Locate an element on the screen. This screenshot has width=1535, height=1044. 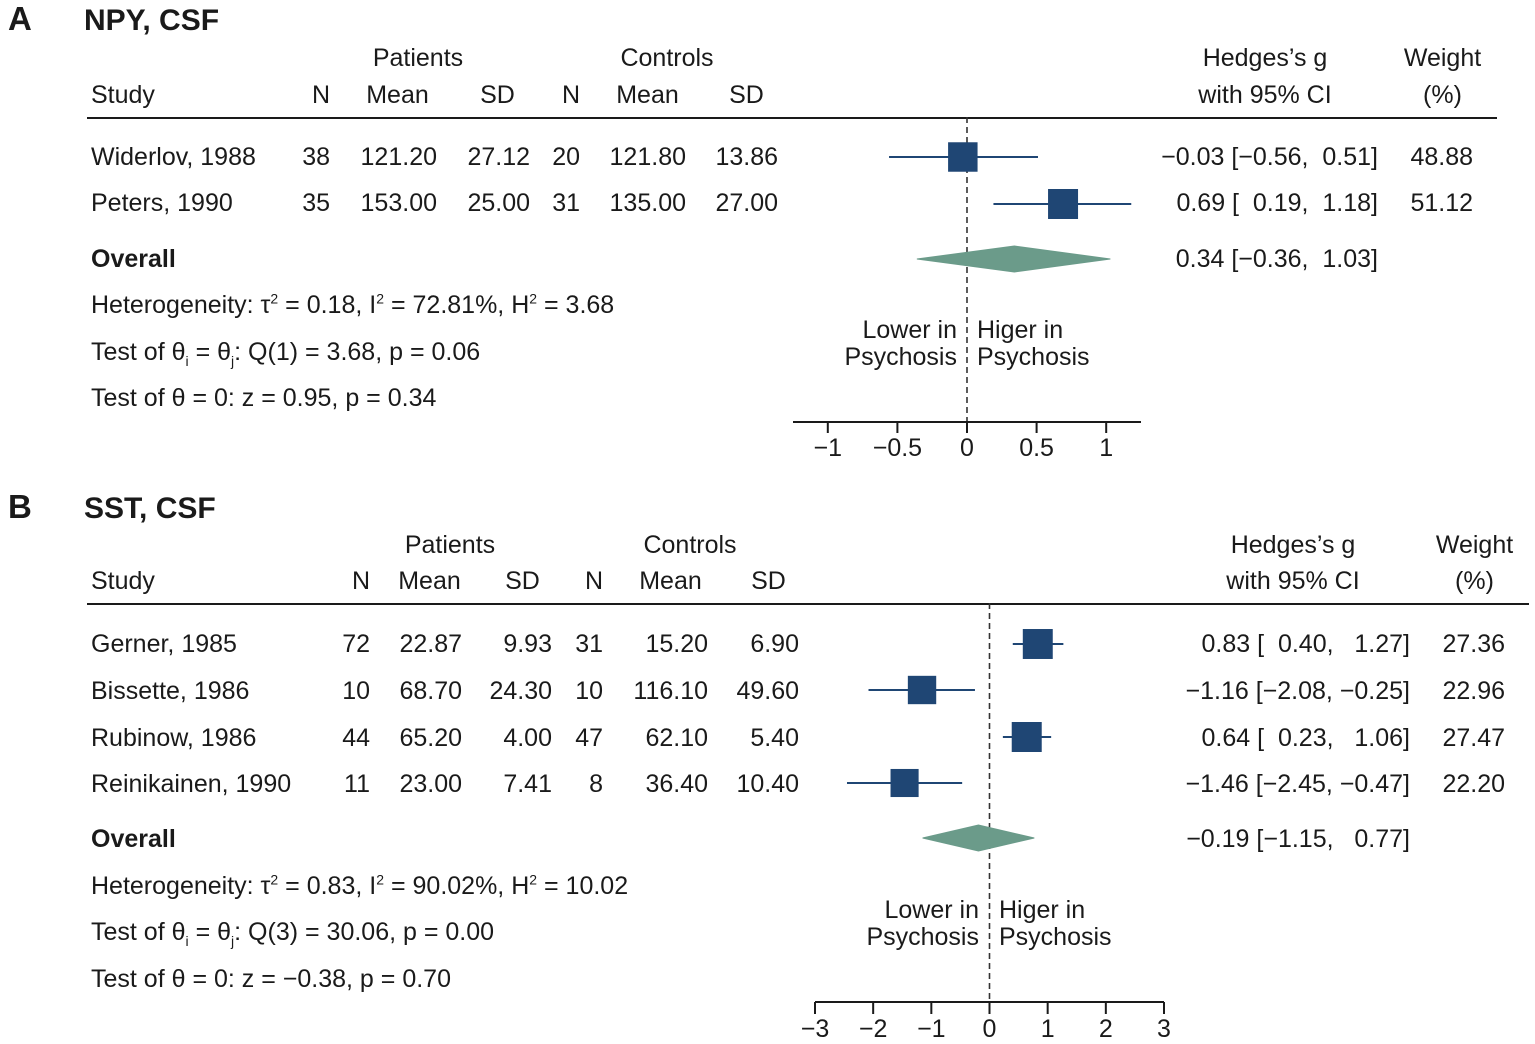
forest-plot-area: −1 −0.5 0 0.5 1 is located at coordinates (967, 289).